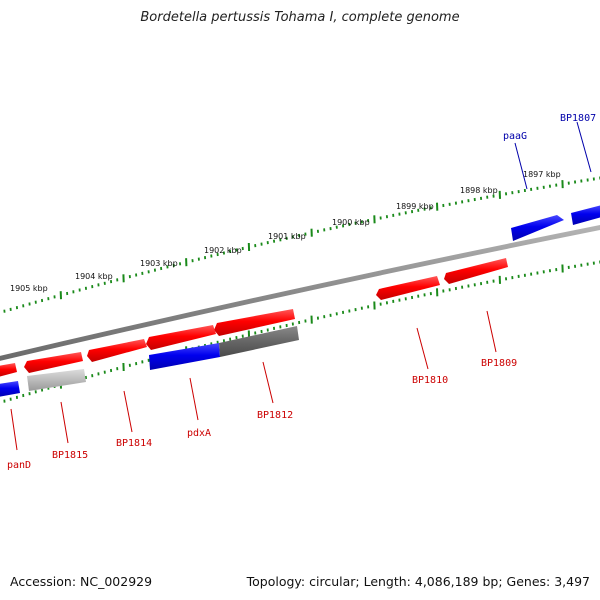 The width and height of the screenshot is (600, 600). I want to click on ruler-label-1902: 1902 kbp, so click(223, 250).